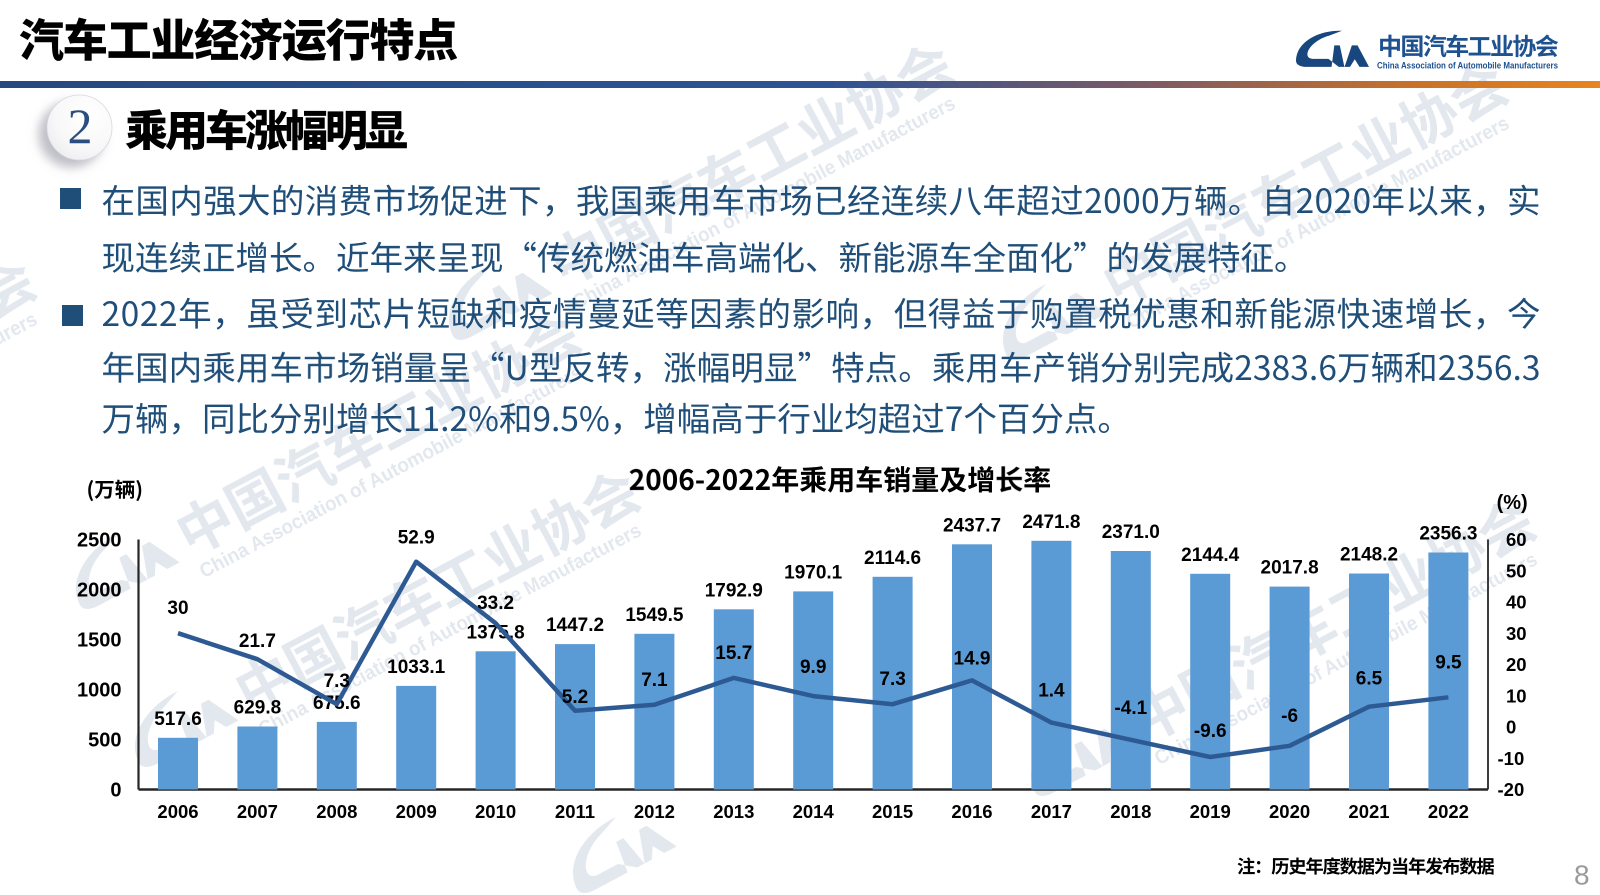 The height and width of the screenshot is (895, 1600). Describe the element at coordinates (495, 811) in the screenshot. I see `svg-text: 2010` at that location.